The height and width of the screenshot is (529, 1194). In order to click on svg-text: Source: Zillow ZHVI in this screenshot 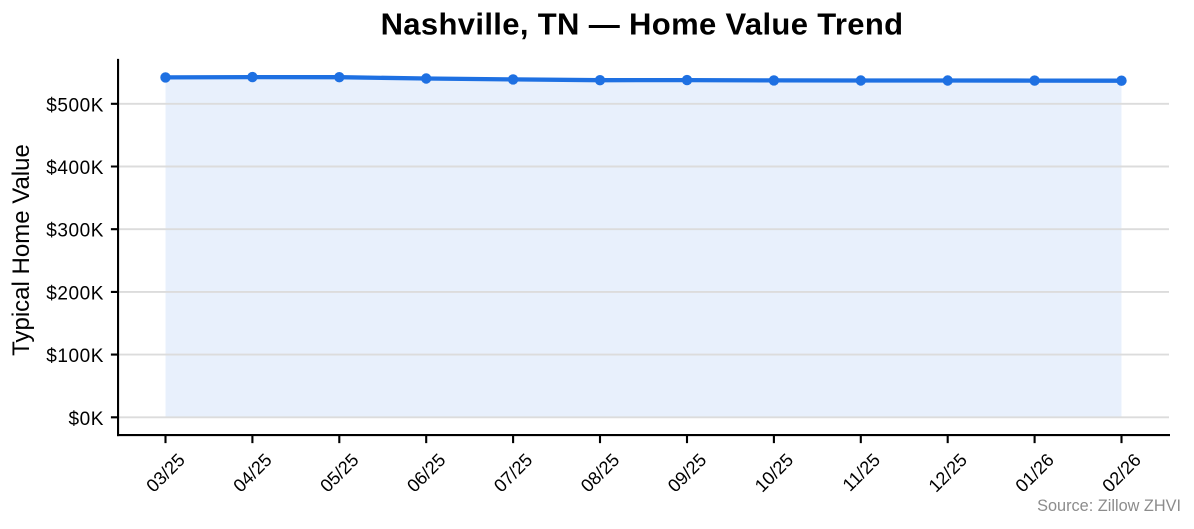, I will do `click(1109, 506)`.